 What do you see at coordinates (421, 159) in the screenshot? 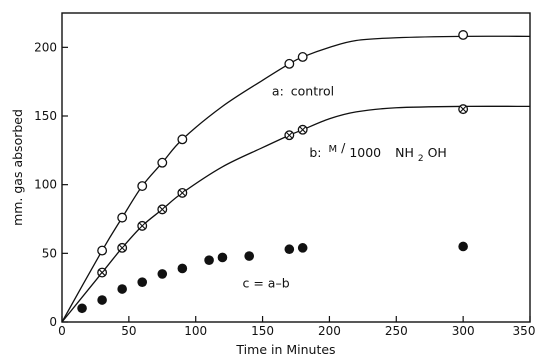
I see `series-b-chem-subscript: 2` at bounding box center [421, 159].